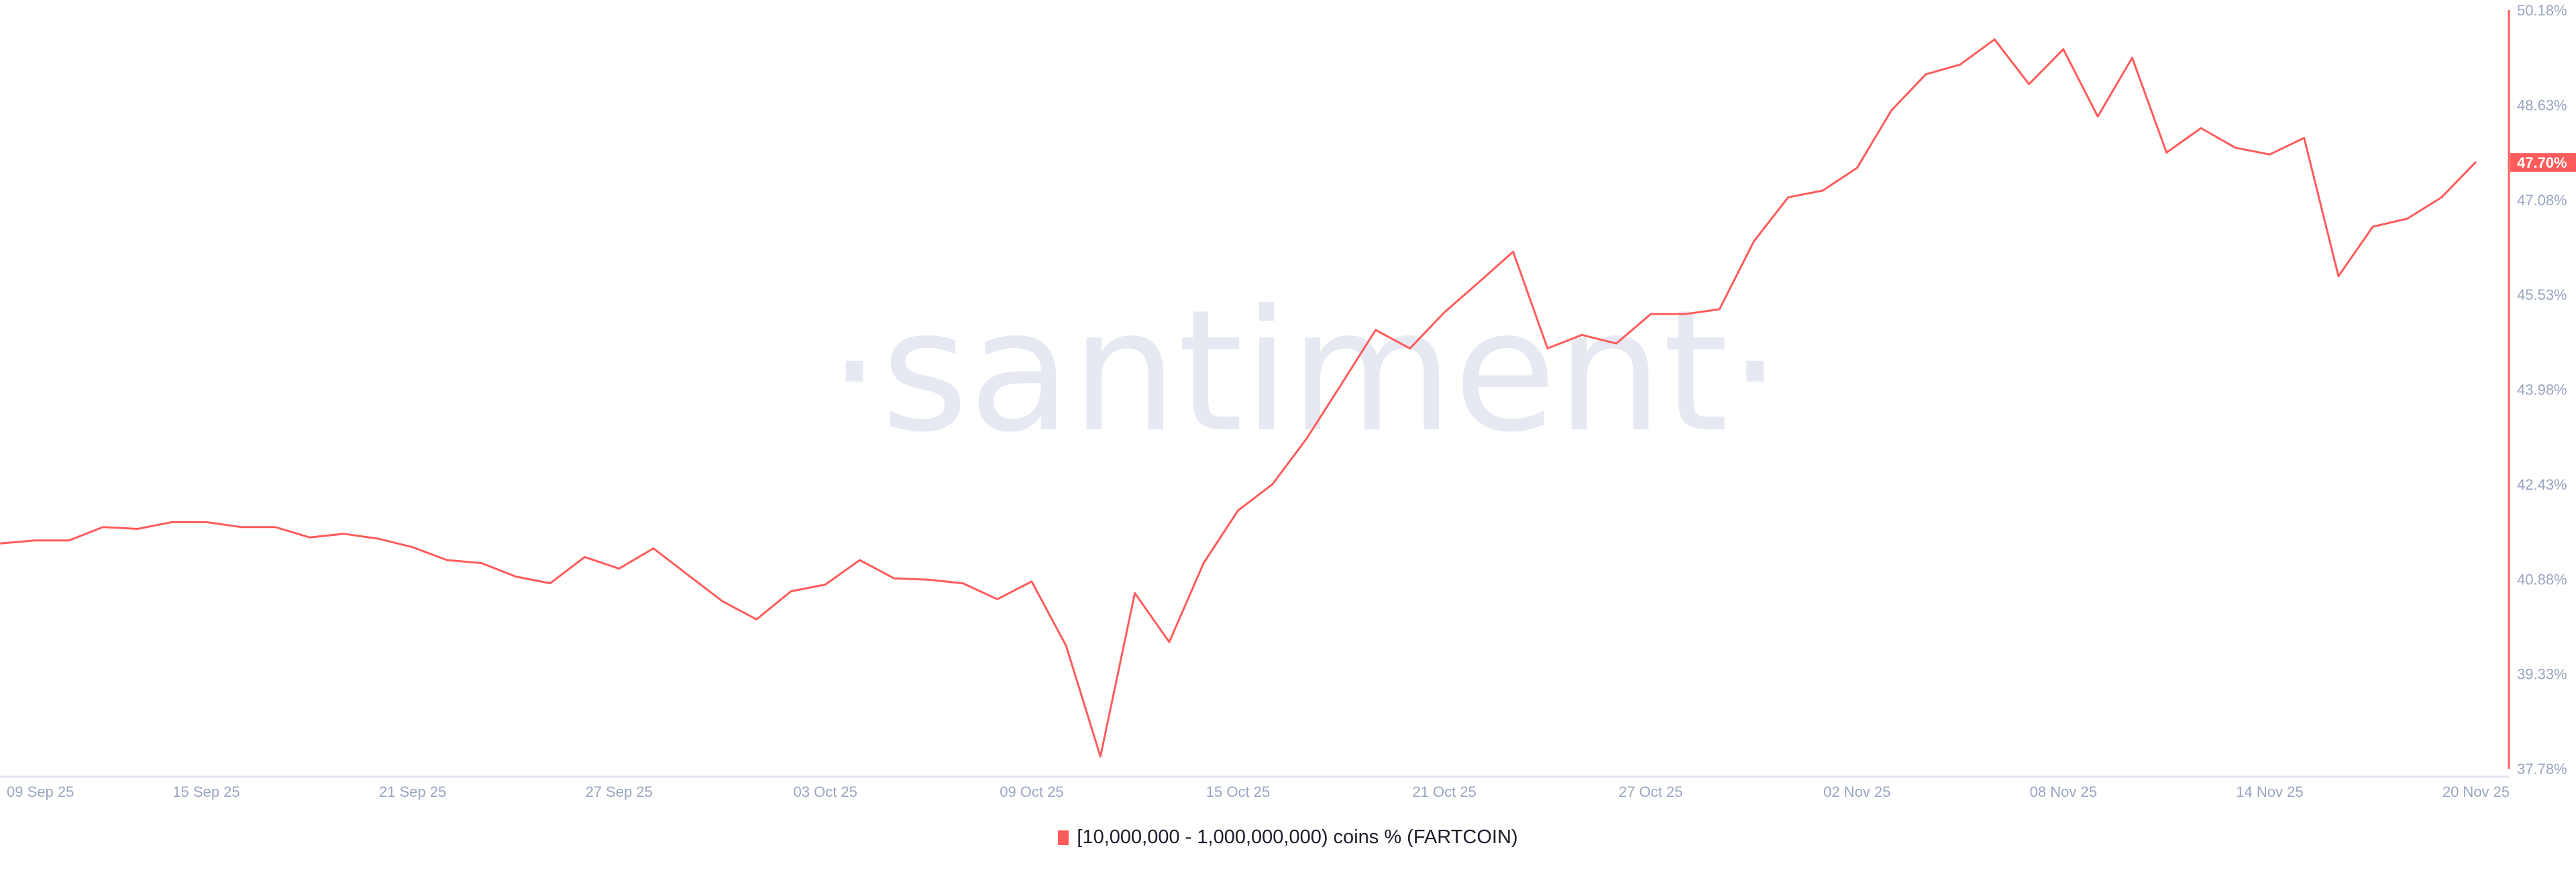  What do you see at coordinates (2476, 791) in the screenshot?
I see `x-tick-label: 20 Nov 25` at bounding box center [2476, 791].